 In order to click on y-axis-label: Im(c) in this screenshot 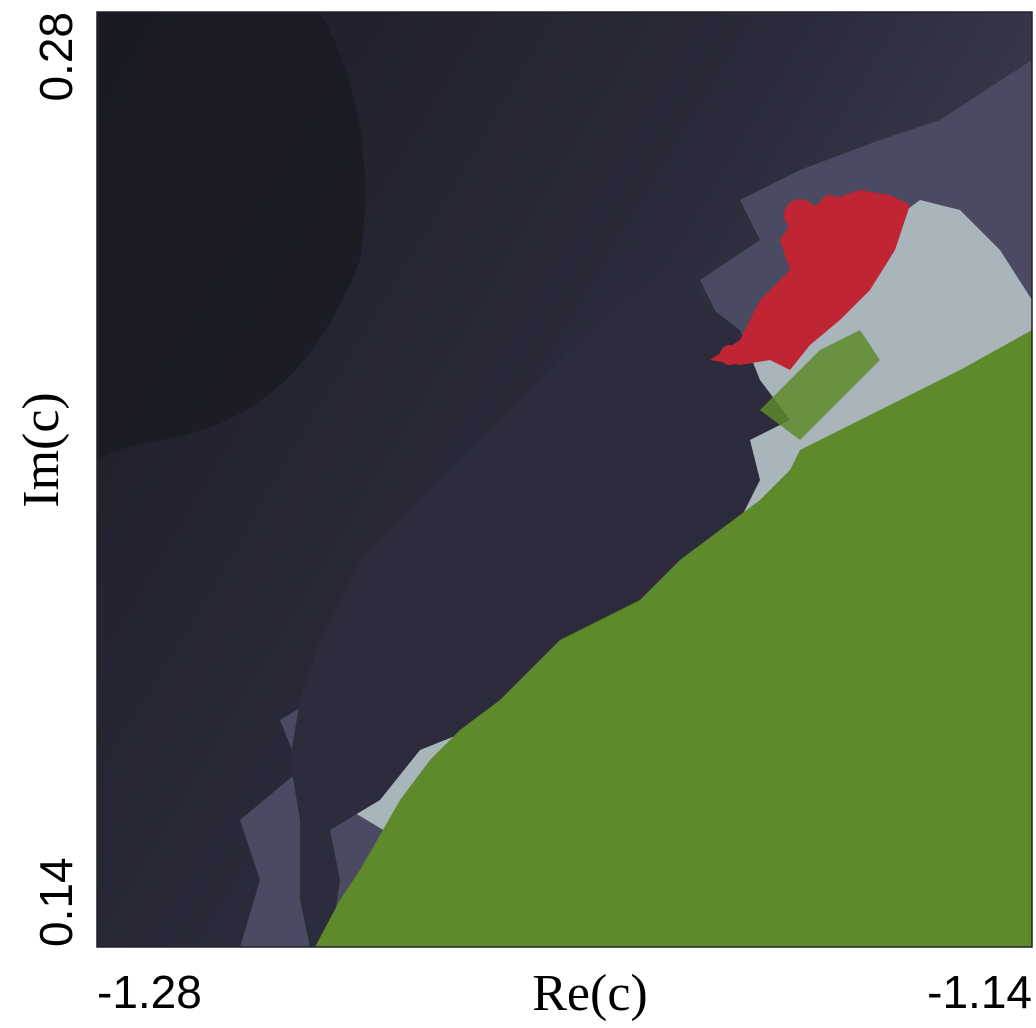, I will do `click(41, 449)`.